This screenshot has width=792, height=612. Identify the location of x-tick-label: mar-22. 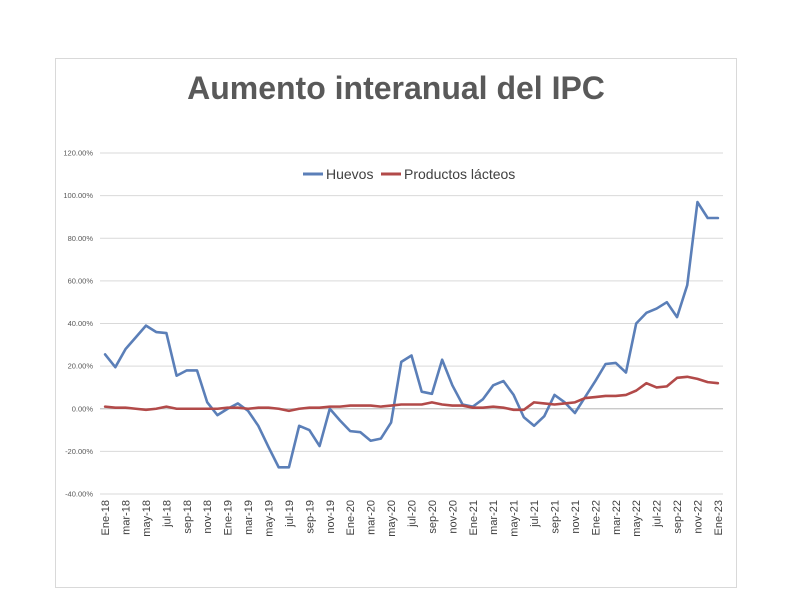
(617, 517).